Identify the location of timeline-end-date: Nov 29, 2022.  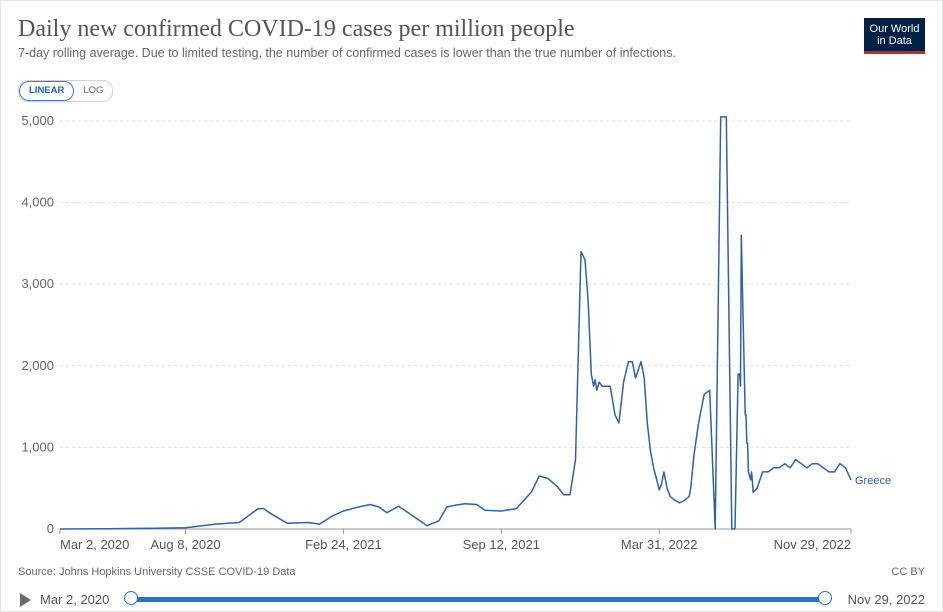
(886, 599).